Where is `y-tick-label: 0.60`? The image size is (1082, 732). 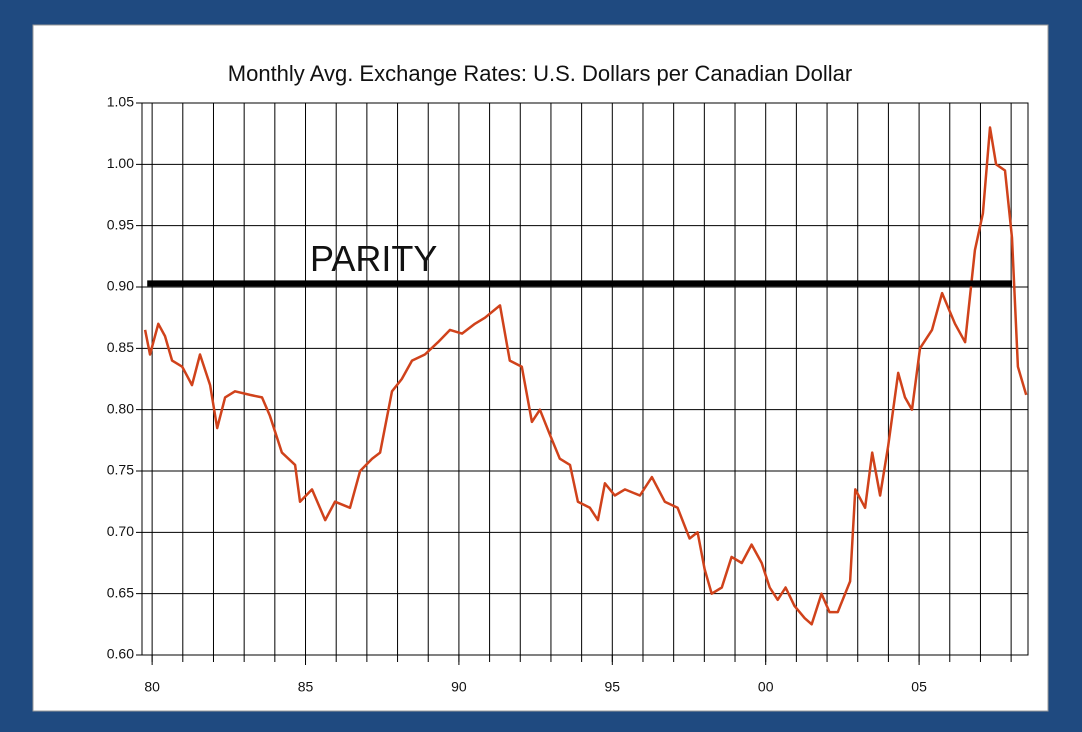
y-tick-label: 0.60 is located at coordinates (120, 654).